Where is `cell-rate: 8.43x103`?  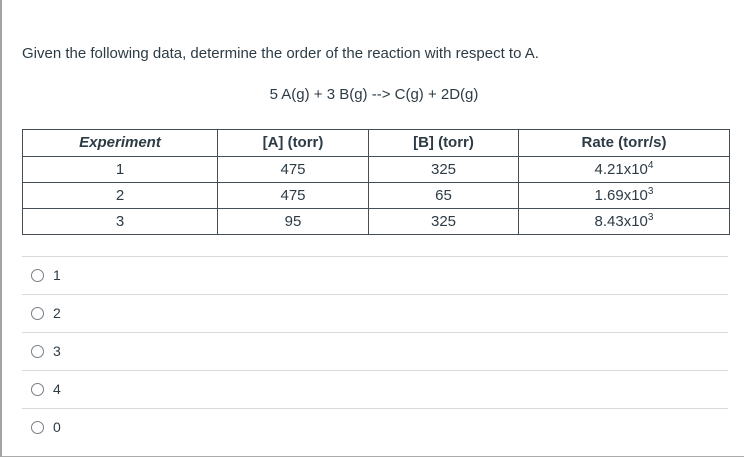
cell-rate: 8.43x103 is located at coordinates (624, 221).